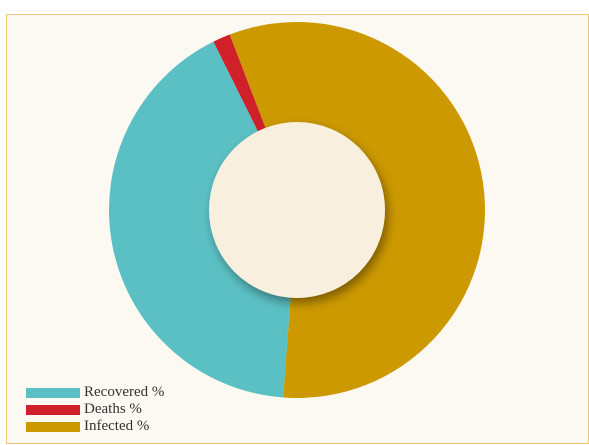 This screenshot has height=445, width=589. I want to click on legend-item-recovered: Recovered %, so click(95, 392).